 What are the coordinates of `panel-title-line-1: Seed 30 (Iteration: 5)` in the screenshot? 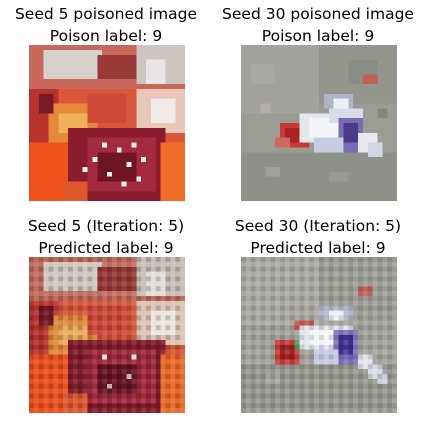 It's located at (318, 226).